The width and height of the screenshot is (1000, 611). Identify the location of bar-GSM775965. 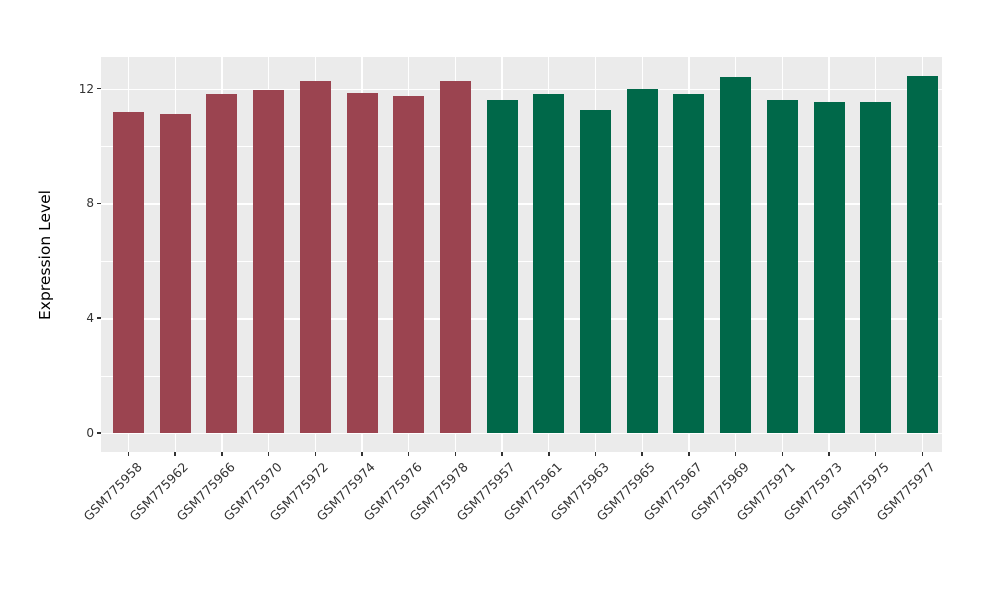
(642, 260).